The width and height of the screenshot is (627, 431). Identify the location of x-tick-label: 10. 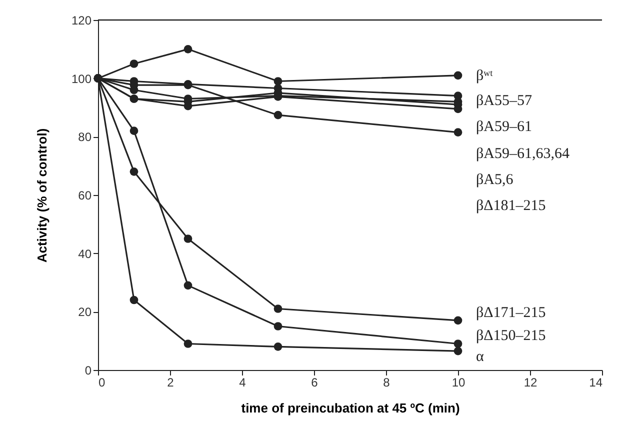
(459, 383).